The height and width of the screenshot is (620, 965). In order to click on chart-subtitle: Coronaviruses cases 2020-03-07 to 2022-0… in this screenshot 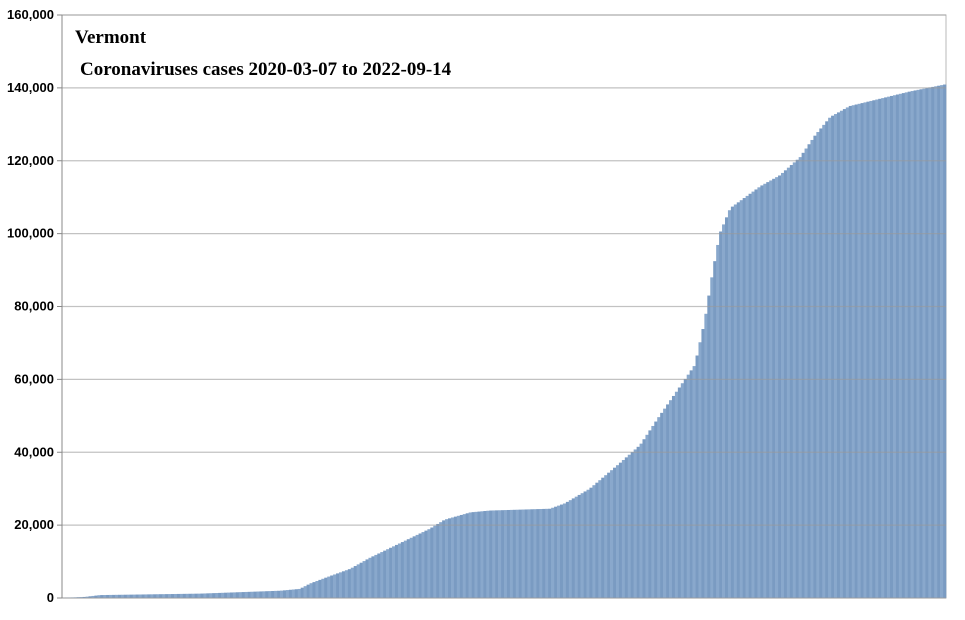, I will do `click(266, 69)`.